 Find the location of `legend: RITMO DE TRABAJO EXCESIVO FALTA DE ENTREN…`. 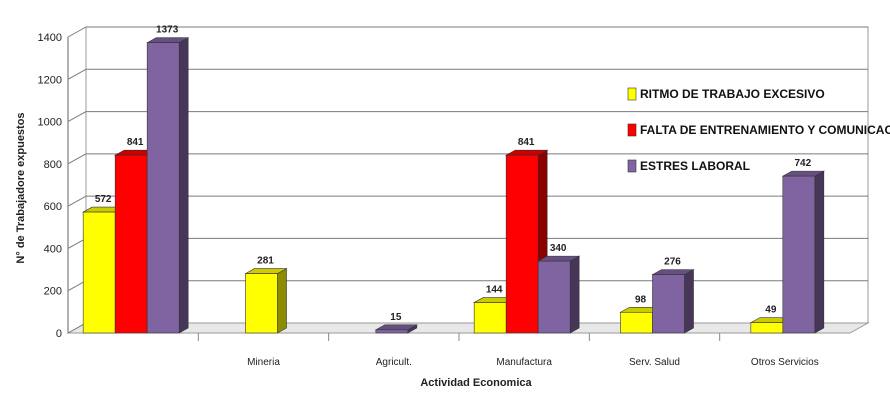

legend: RITMO DE TRABAJO EXCESIVO FALTA DE ENTREN… is located at coordinates (758, 130).